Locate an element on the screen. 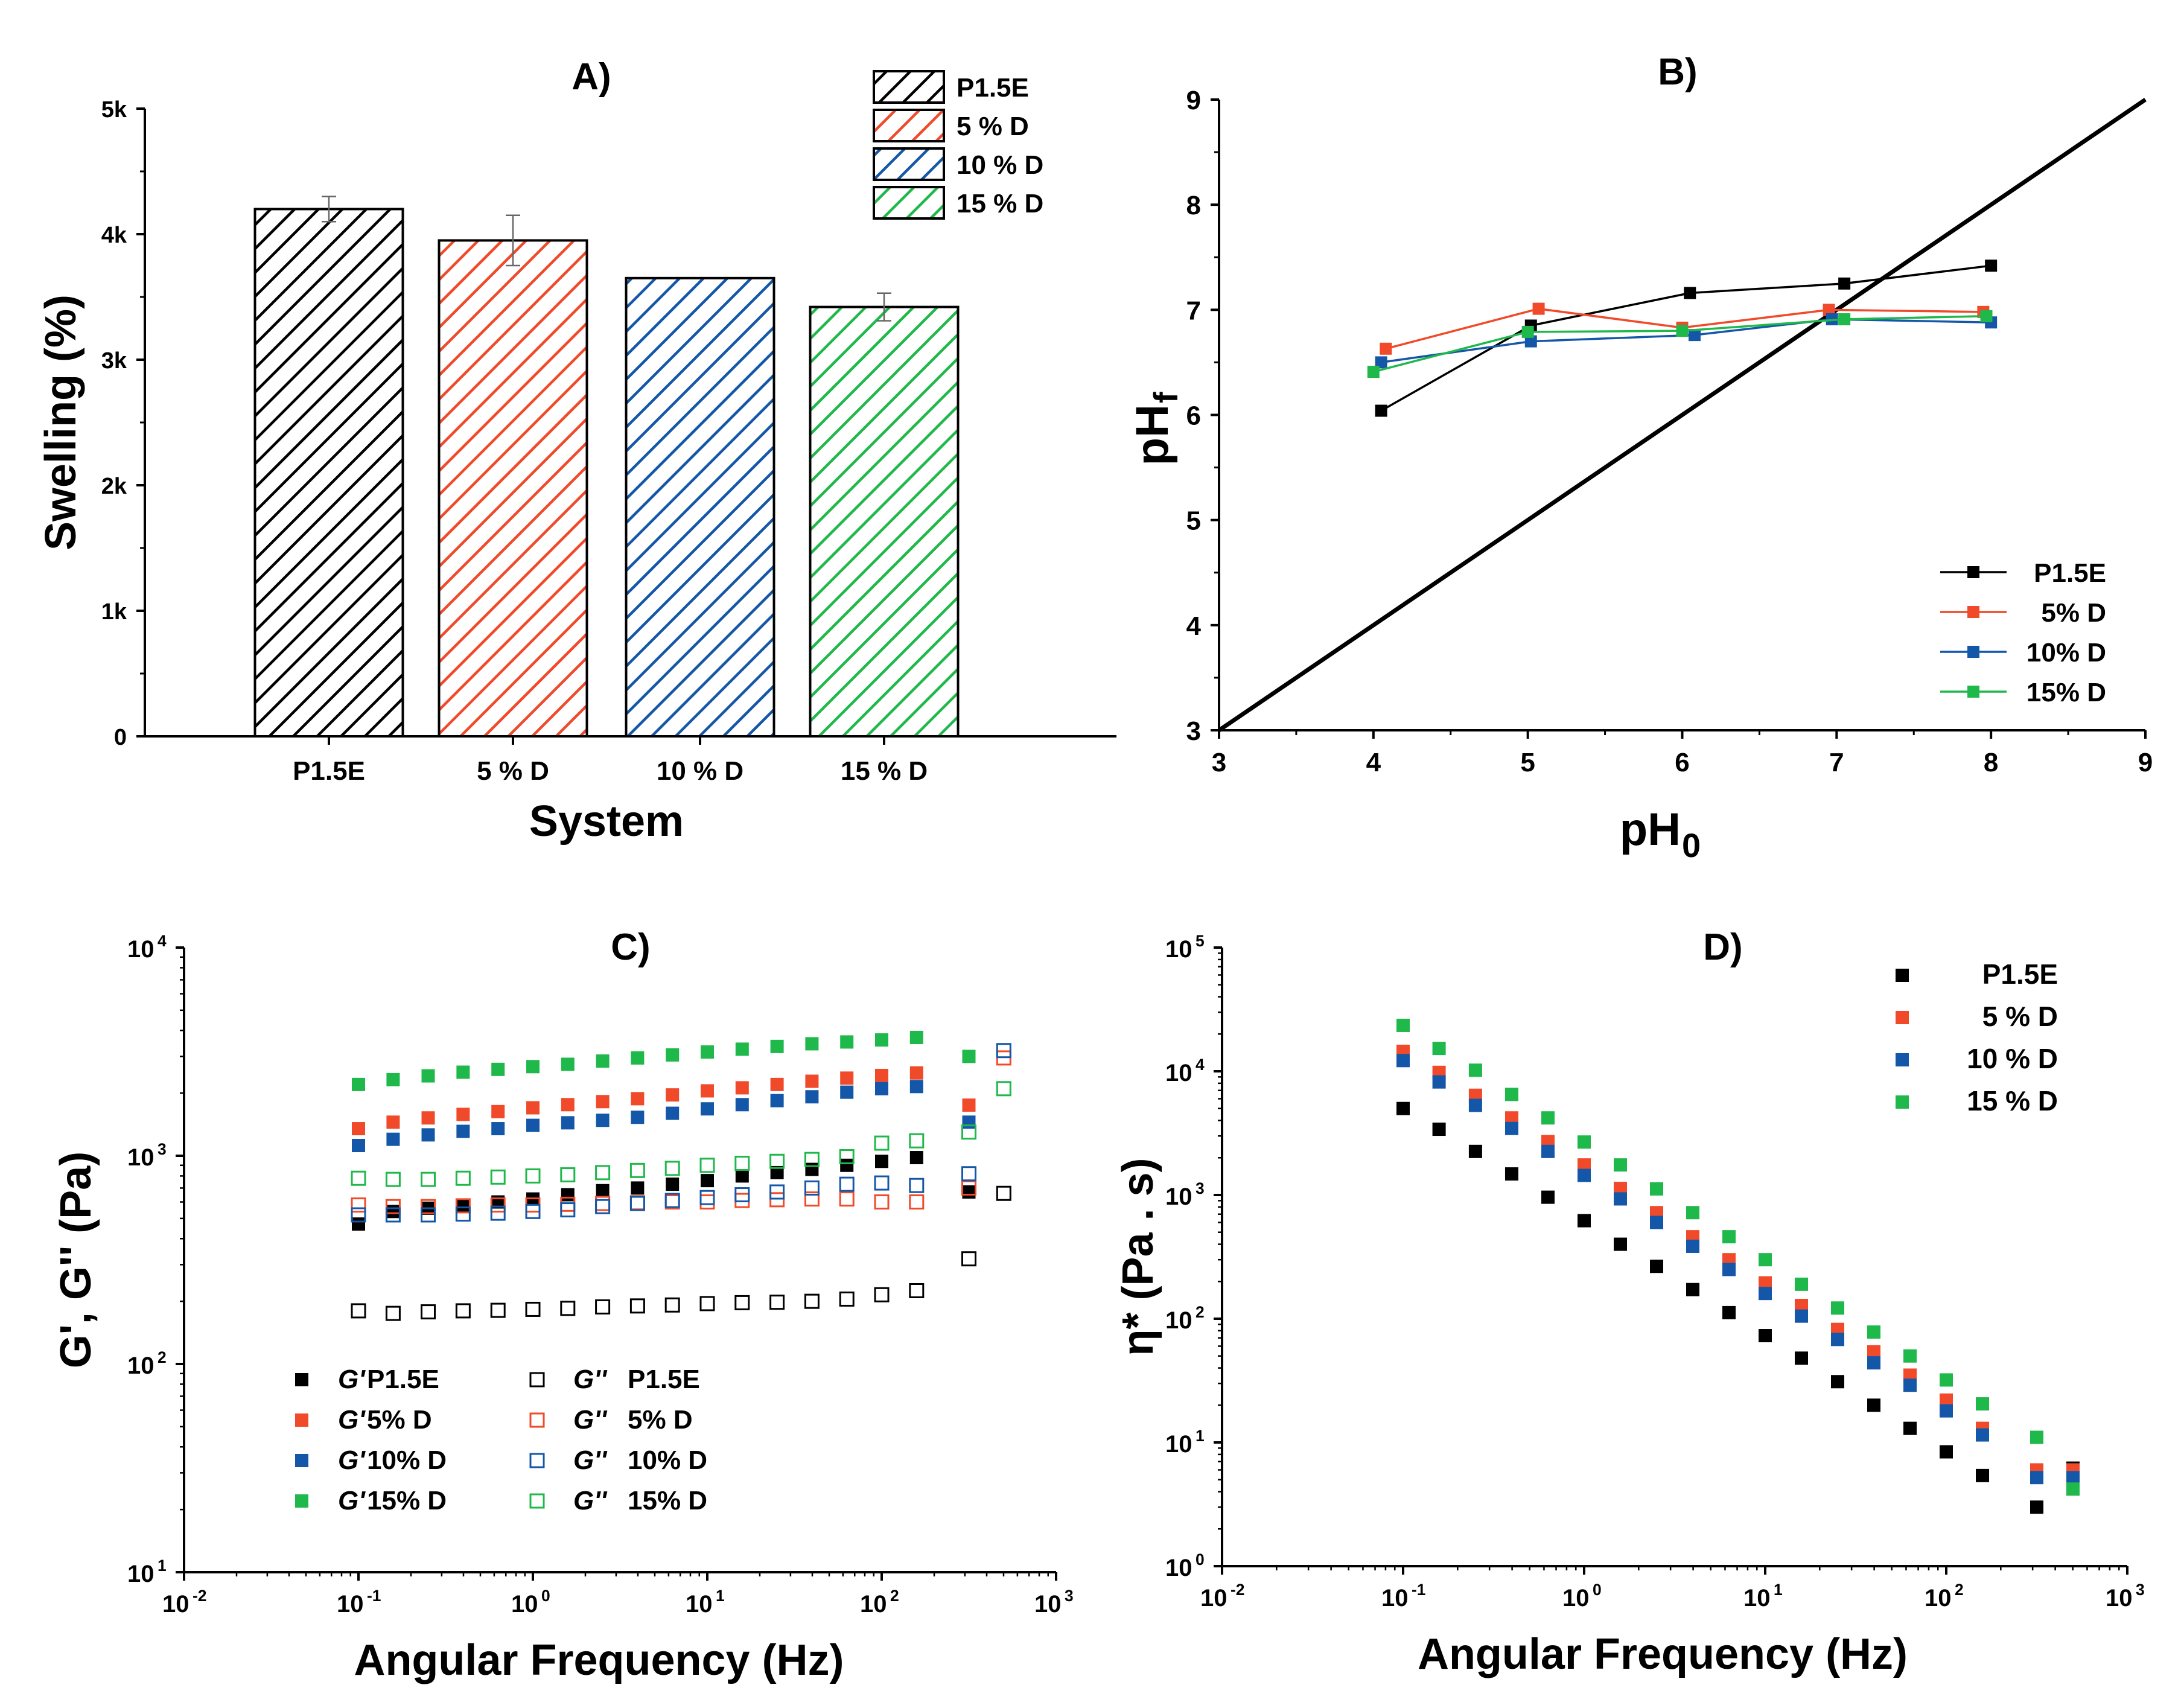 The image size is (2181, 1708). a-legend: P1.5E 5 % D 10 % D 15 % D is located at coordinates (958, 145).